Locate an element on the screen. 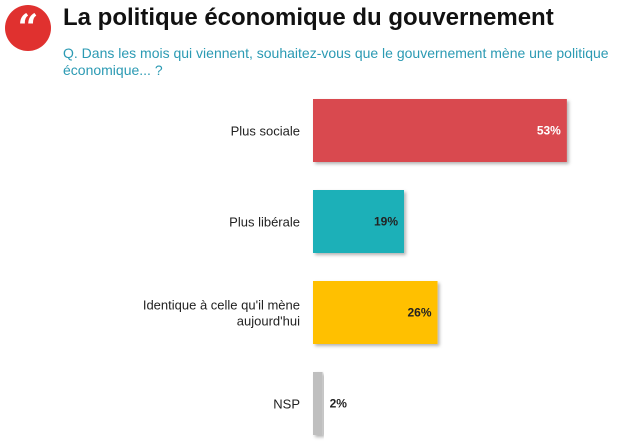 This screenshot has height=445, width=630. quote-icon: “ is located at coordinates (28, 28).